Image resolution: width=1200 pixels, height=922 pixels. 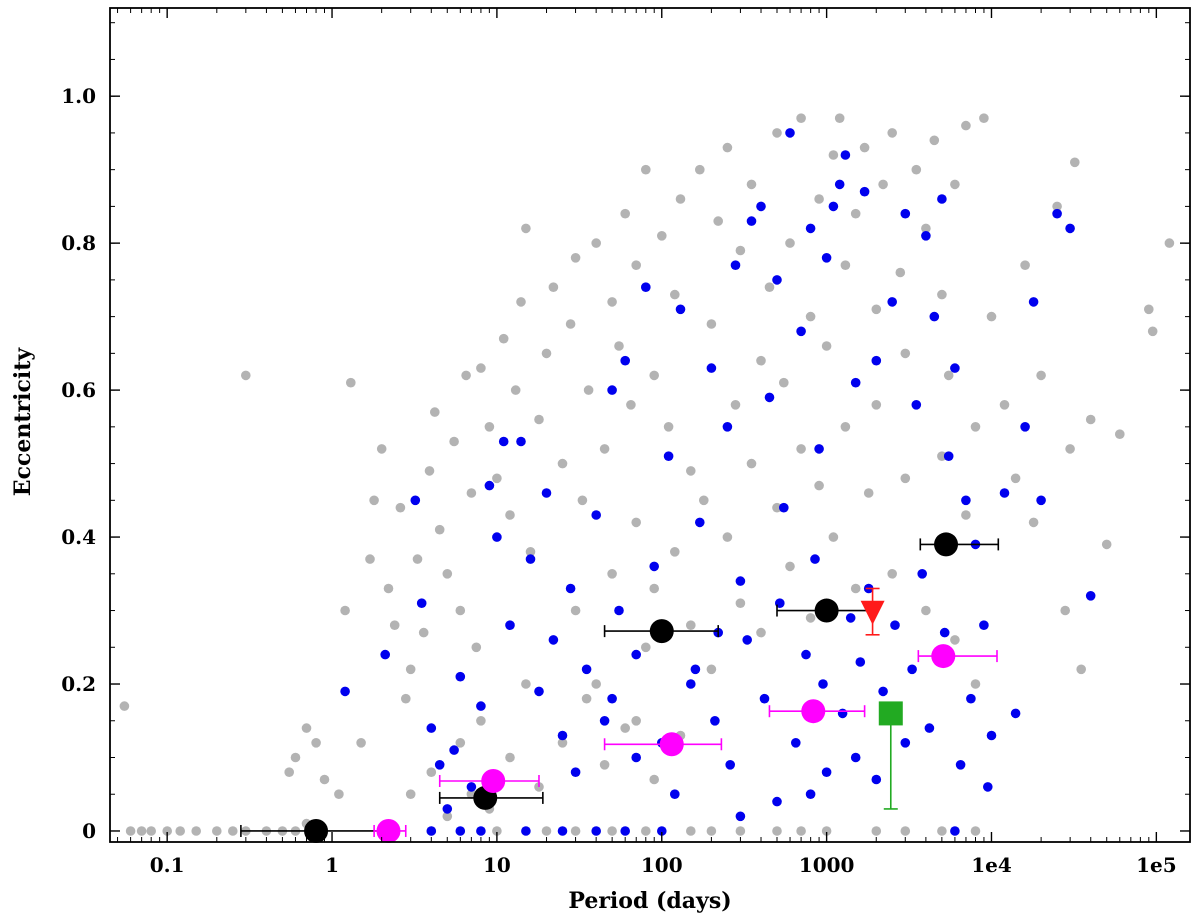 I want to click on y-axis-label: Eccentricity, so click(x=23, y=422).